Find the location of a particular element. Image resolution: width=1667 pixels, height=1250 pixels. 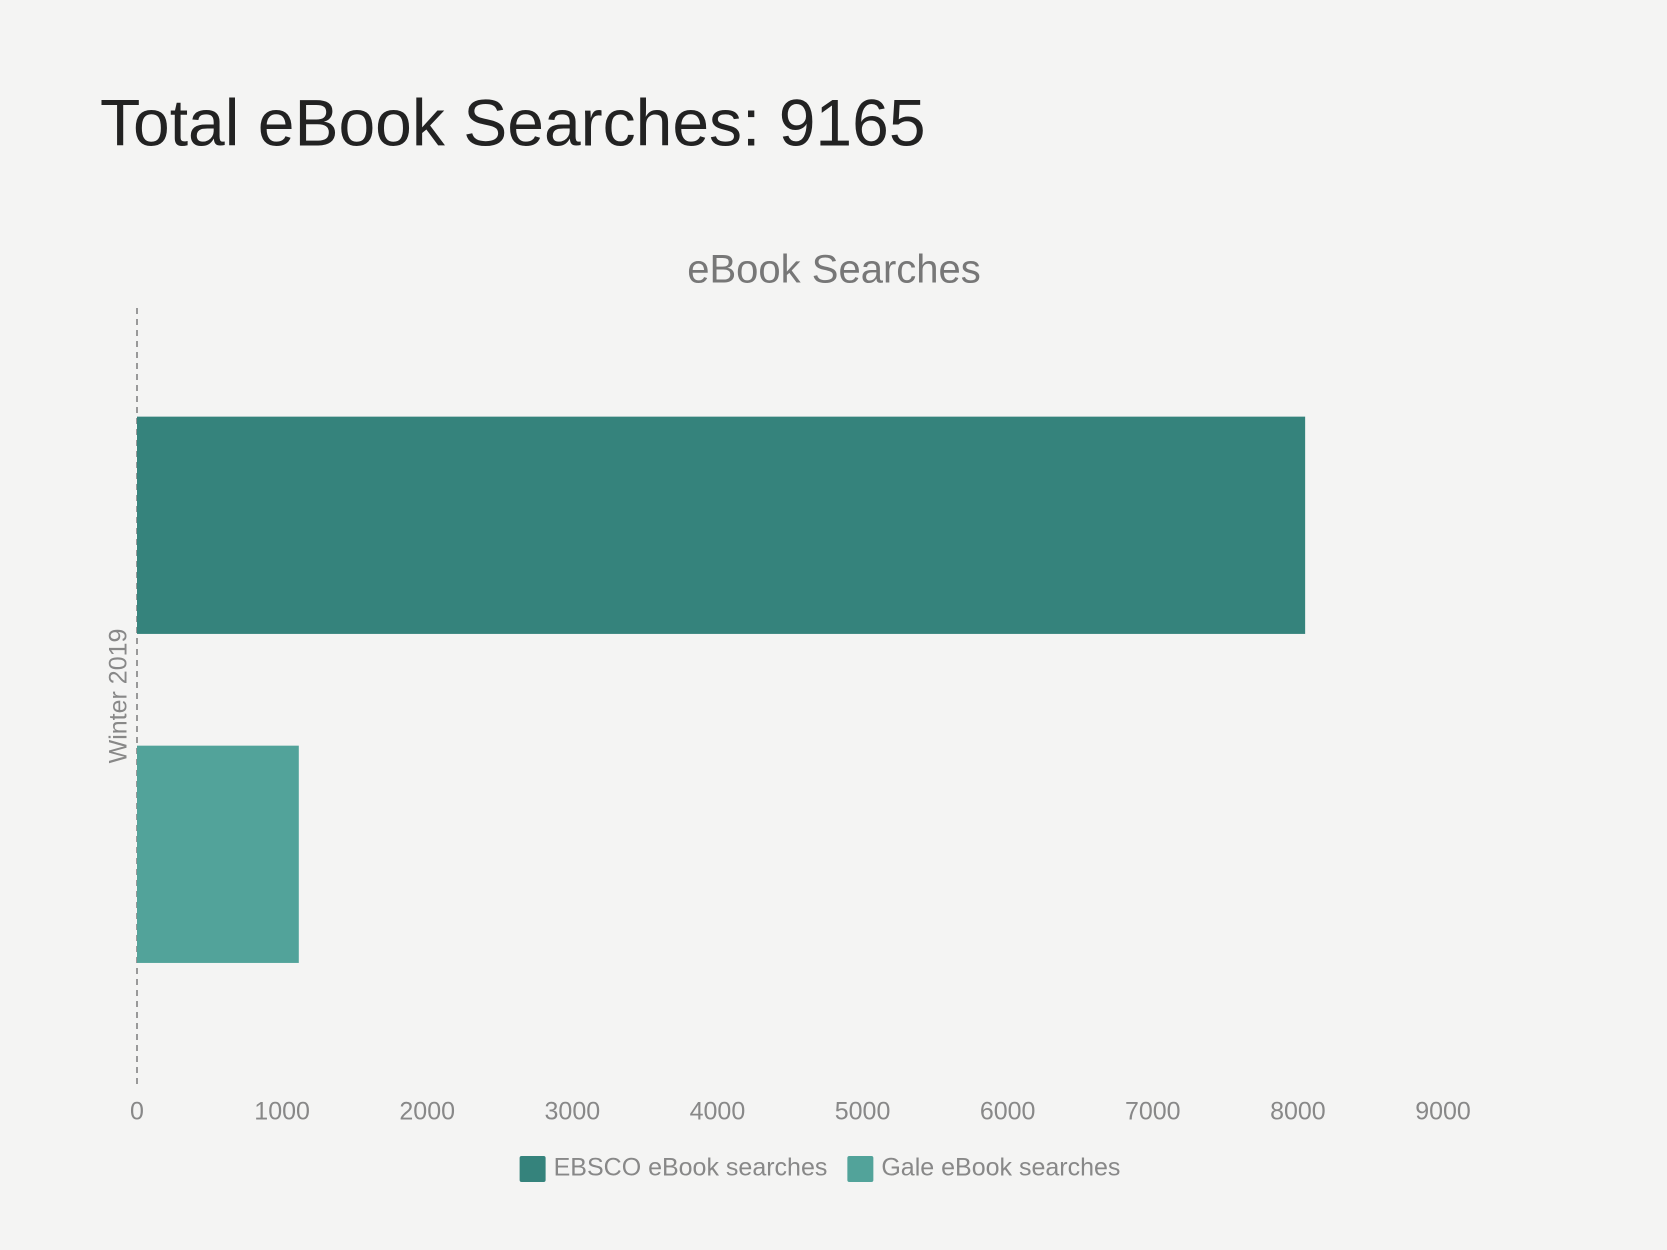

legend-item: EBSCO eBook searches is located at coordinates (673, 1168).